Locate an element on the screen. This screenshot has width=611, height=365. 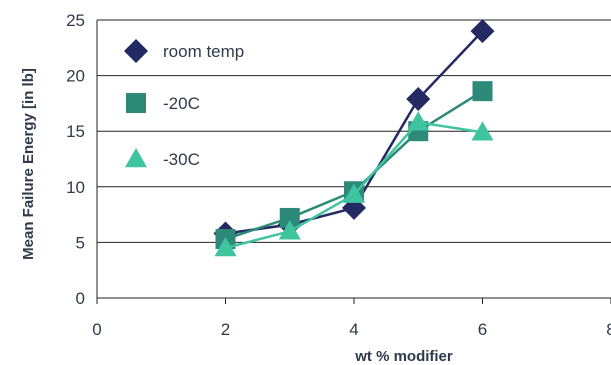
legend-item: -20C is located at coordinates (163, 103).